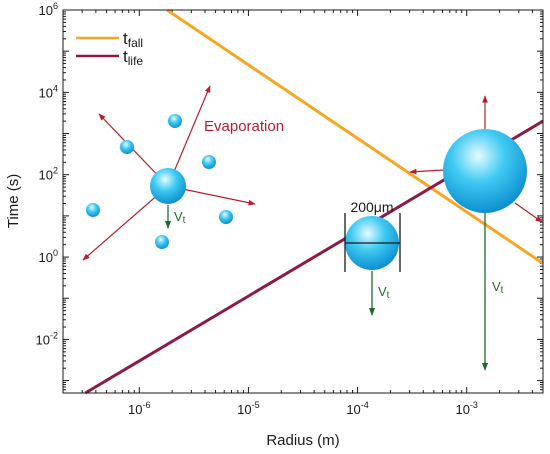 This screenshot has width=550, height=454. What do you see at coordinates (133, 39) in the screenshot?
I see `legend-label-fall: tfall` at bounding box center [133, 39].